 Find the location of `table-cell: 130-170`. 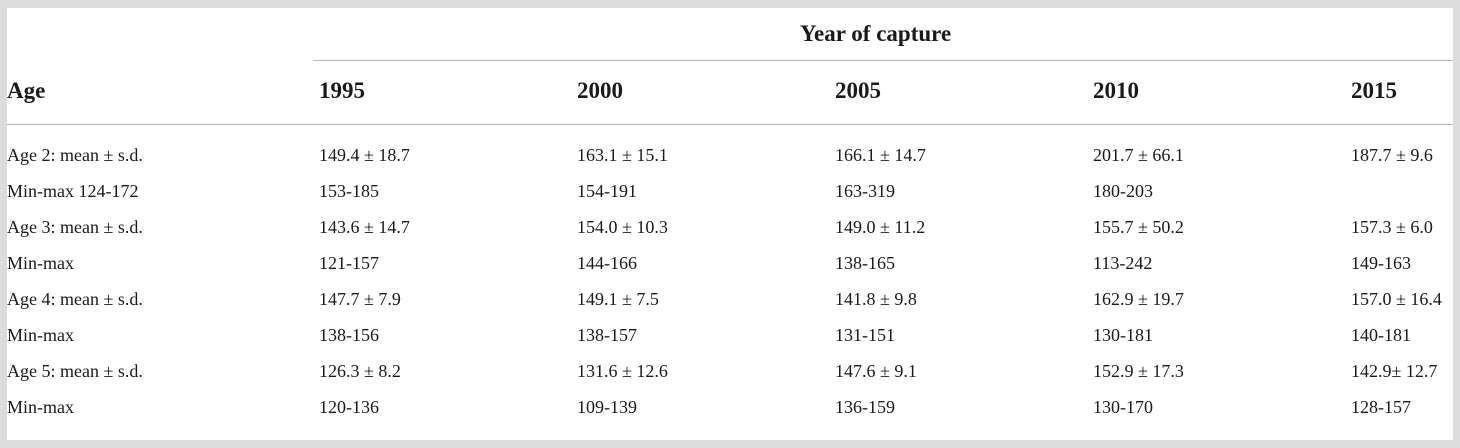

table-cell: 130-170 is located at coordinates (1123, 407).